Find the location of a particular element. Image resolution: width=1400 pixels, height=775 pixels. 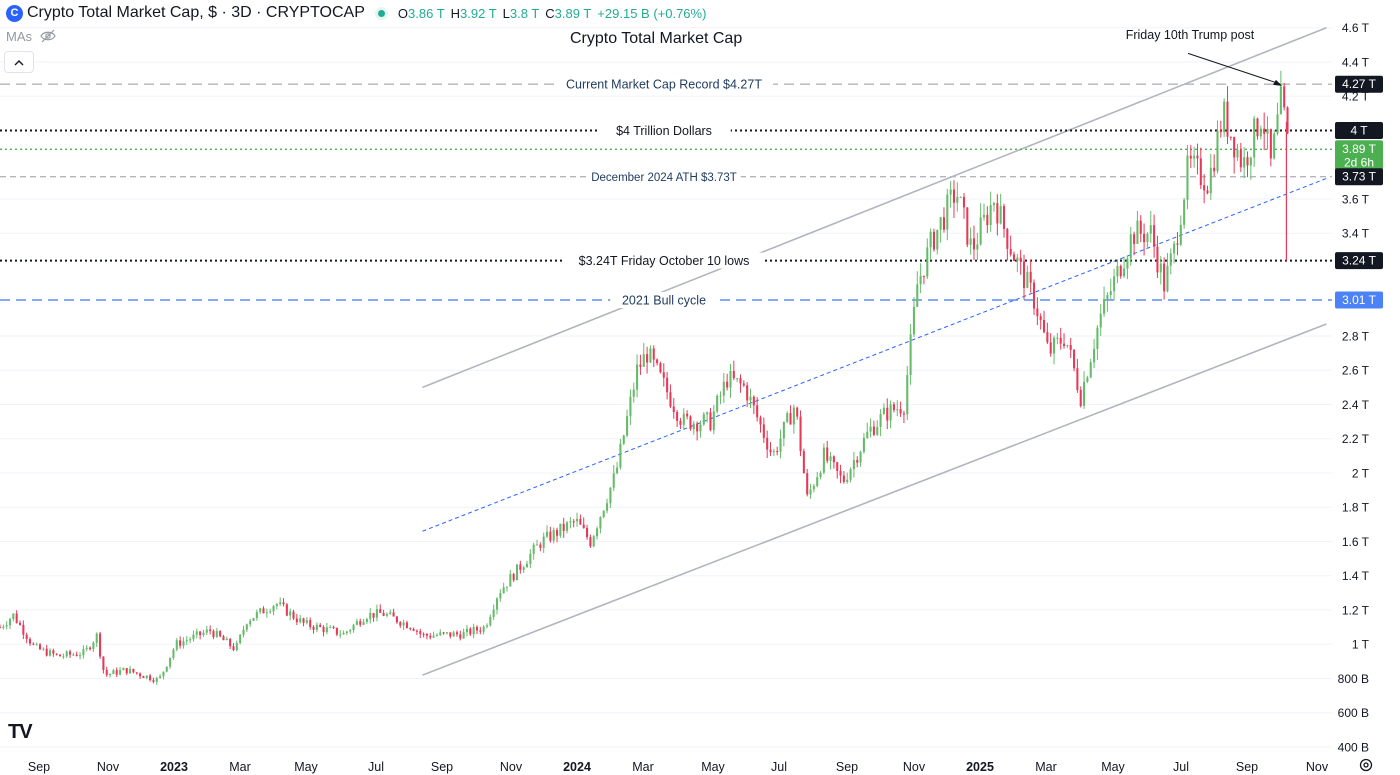

x-tick-label: Jul is located at coordinates (376, 767).